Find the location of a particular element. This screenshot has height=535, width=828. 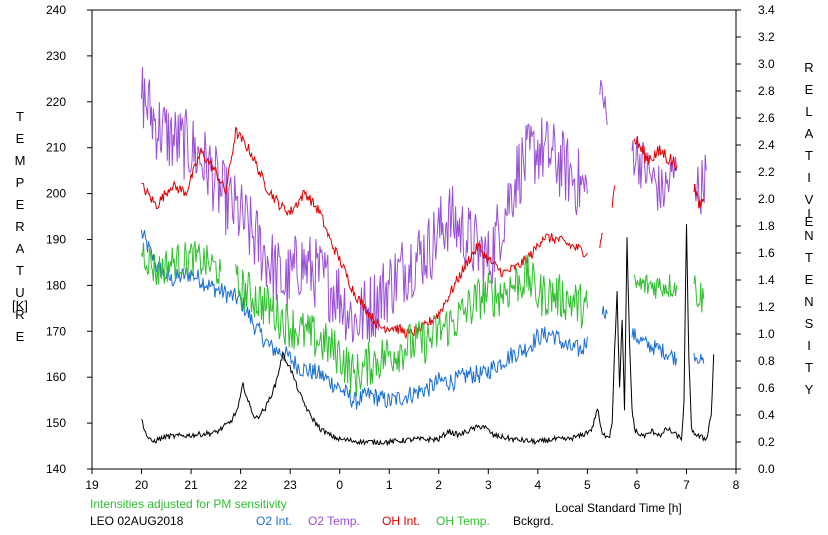

axis-label-letter: L is located at coordinates (809, 111).